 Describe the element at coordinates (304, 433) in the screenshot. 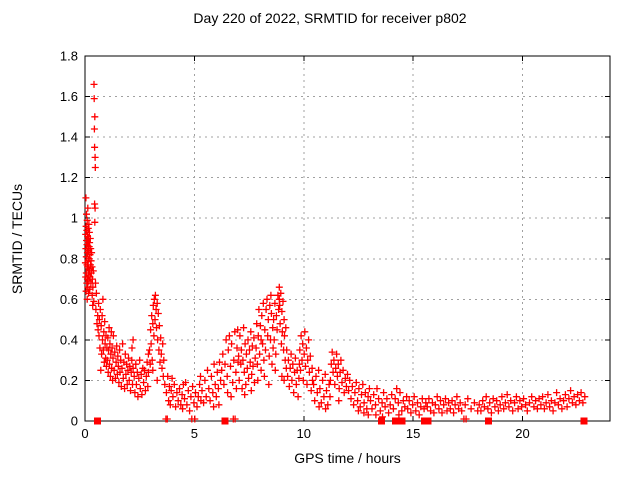

I see `svg-text: 10` at that location.